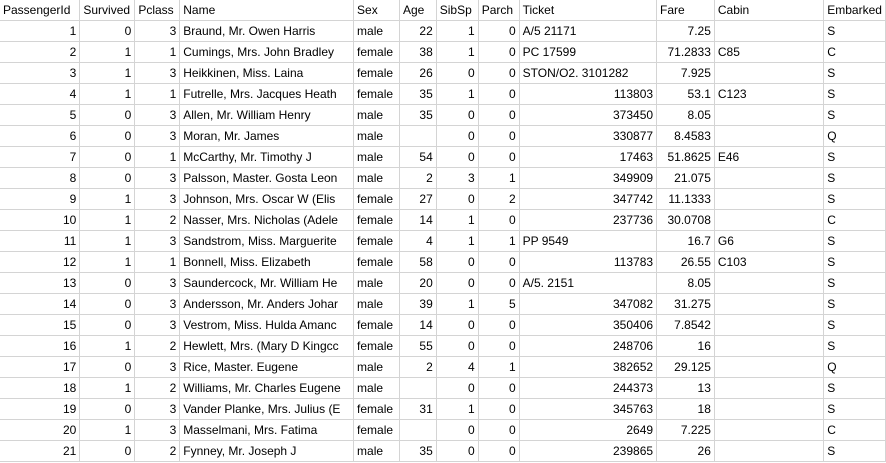  I want to click on cell-parch: 2, so click(499, 199).